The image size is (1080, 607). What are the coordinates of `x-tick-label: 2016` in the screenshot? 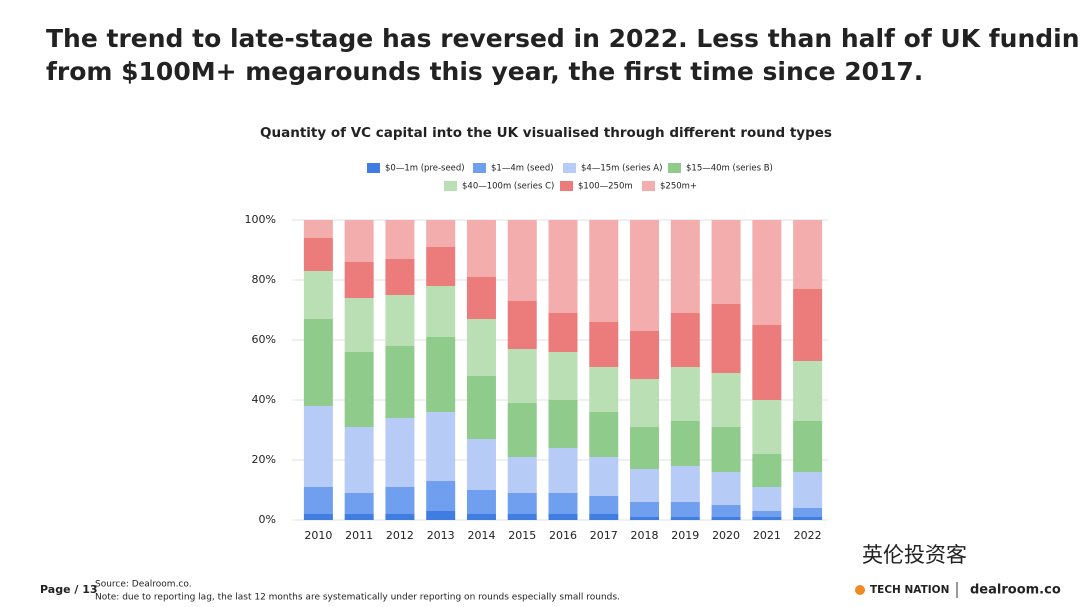 It's located at (563, 535).